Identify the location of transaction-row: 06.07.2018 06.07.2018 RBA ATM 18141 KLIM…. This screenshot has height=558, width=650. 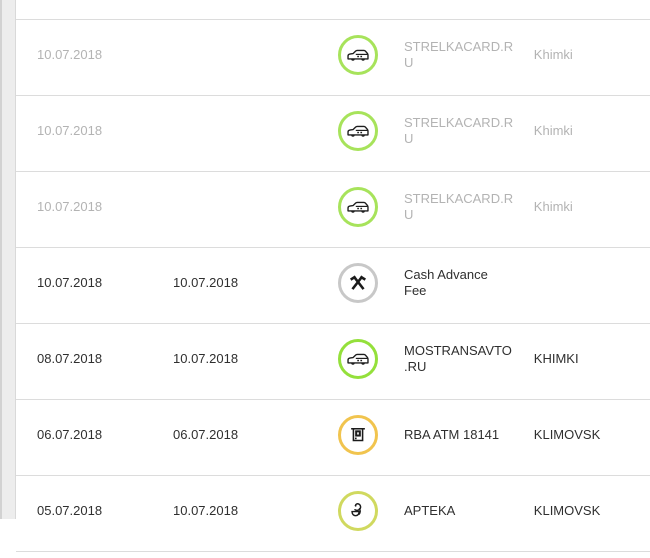
(333, 438).